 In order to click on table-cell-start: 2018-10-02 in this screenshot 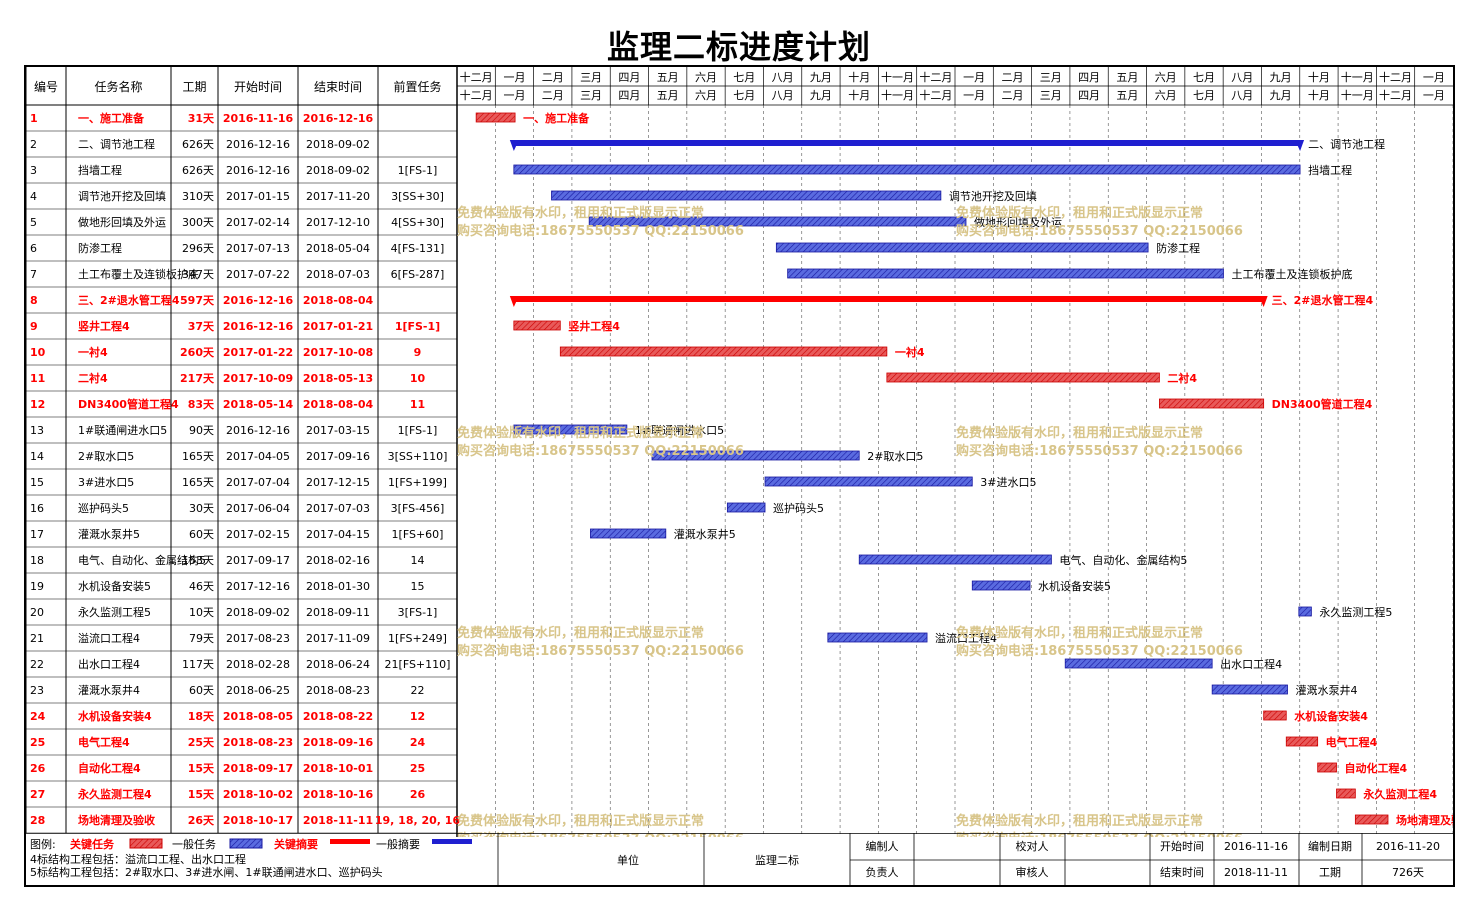, I will do `click(258, 794)`.